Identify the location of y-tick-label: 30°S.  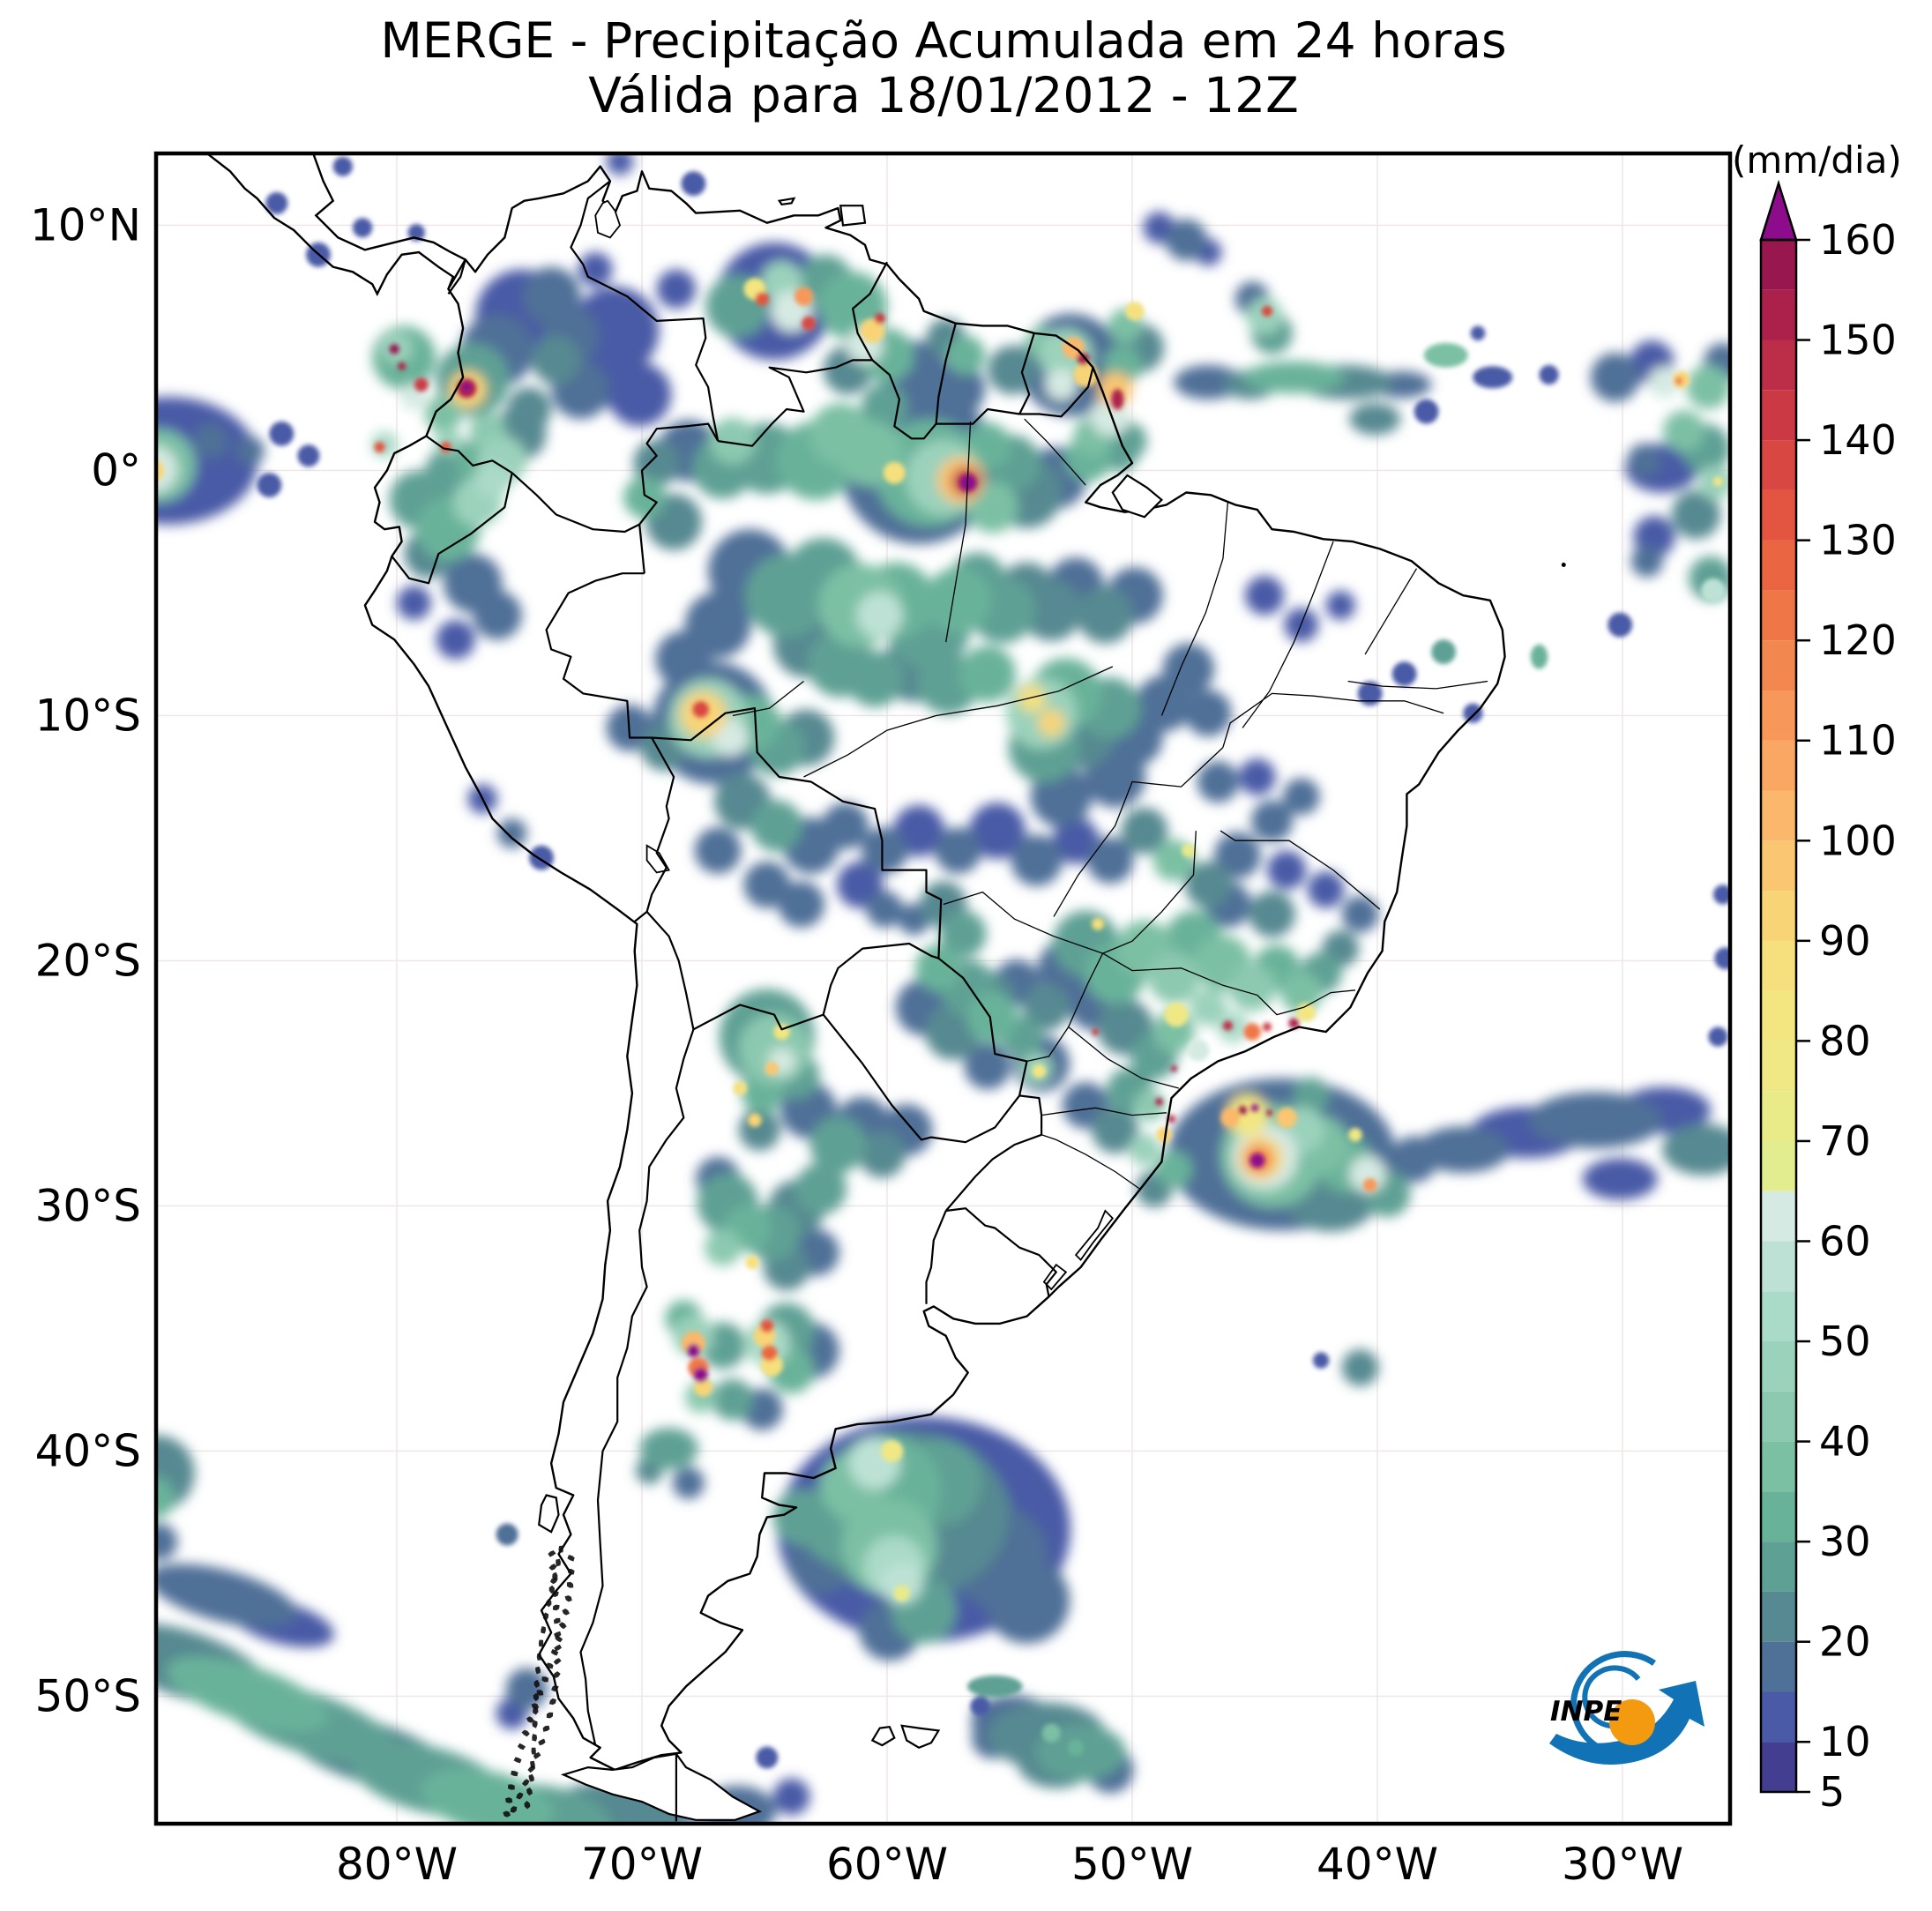
(88, 1205).